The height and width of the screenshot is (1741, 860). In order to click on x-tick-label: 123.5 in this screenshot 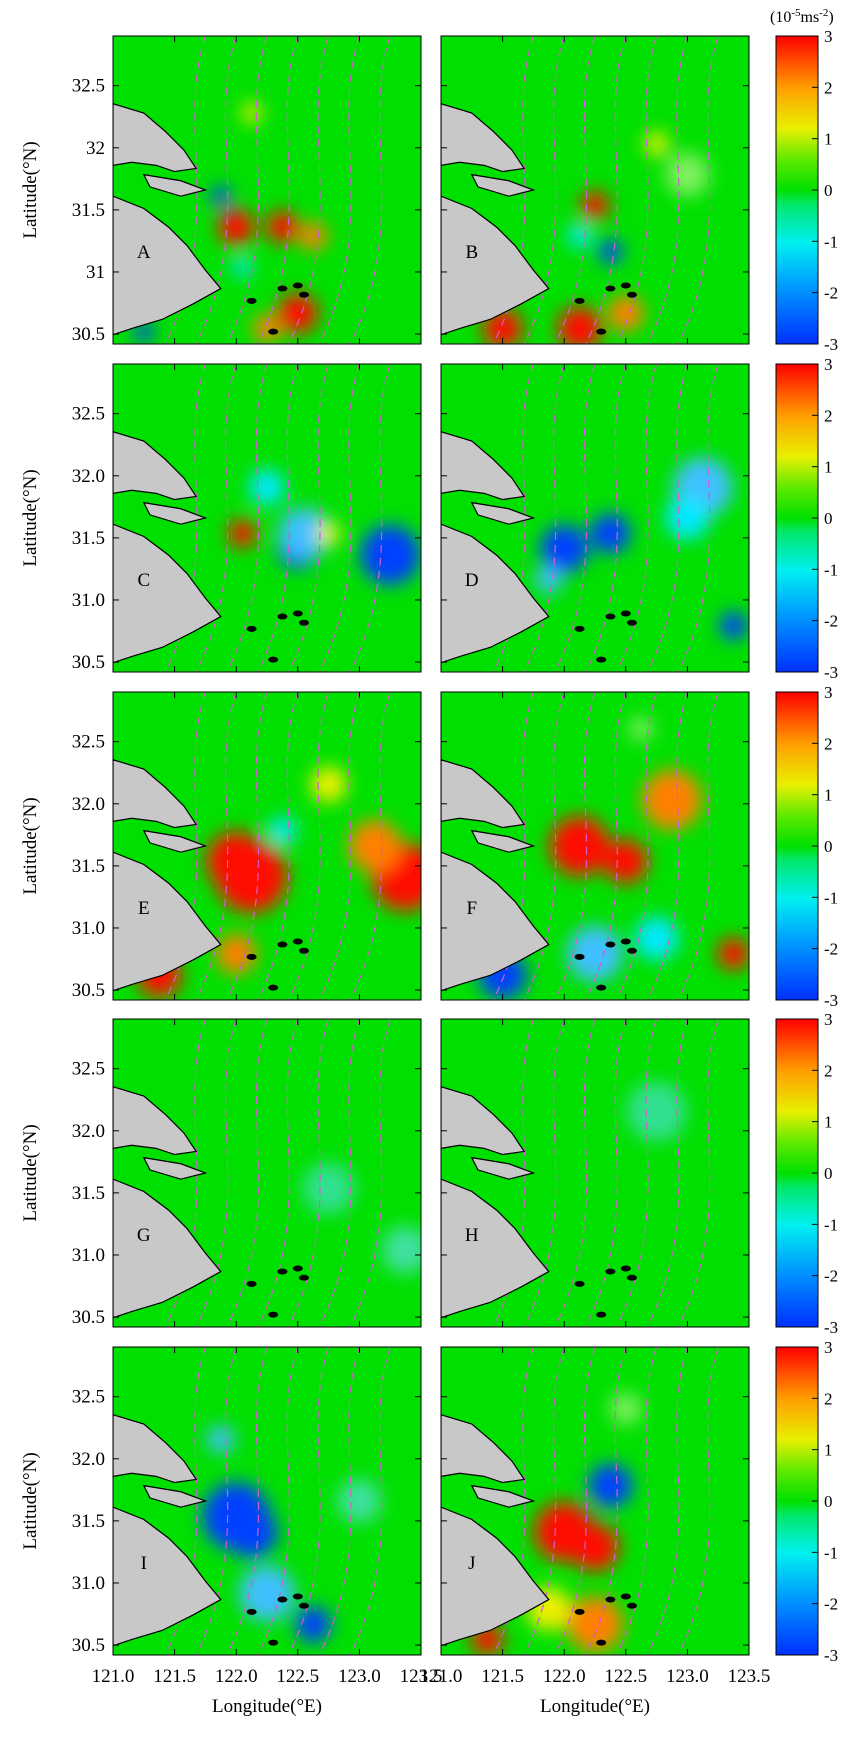, I will do `click(749, 1676)`.